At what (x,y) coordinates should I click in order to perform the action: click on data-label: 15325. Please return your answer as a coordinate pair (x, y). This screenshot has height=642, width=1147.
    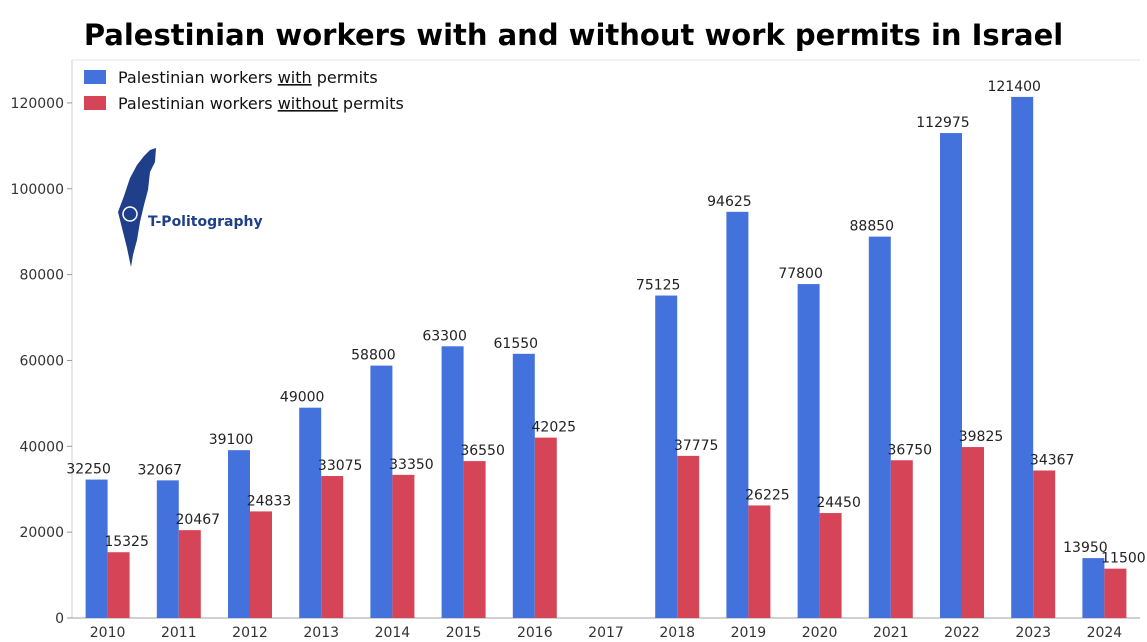
    Looking at the image, I should click on (126, 542).